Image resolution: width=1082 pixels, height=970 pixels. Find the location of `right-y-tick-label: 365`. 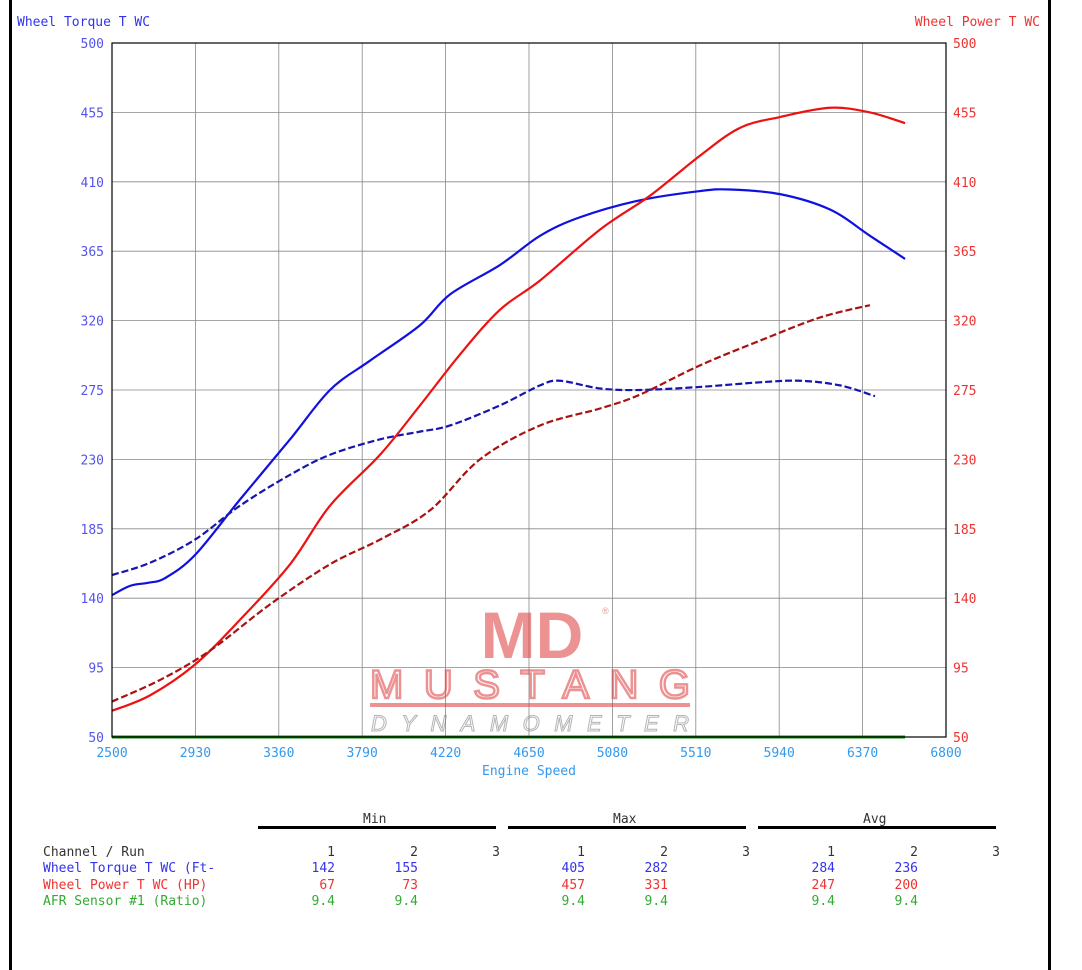

right-y-tick-label: 365 is located at coordinates (964, 252).